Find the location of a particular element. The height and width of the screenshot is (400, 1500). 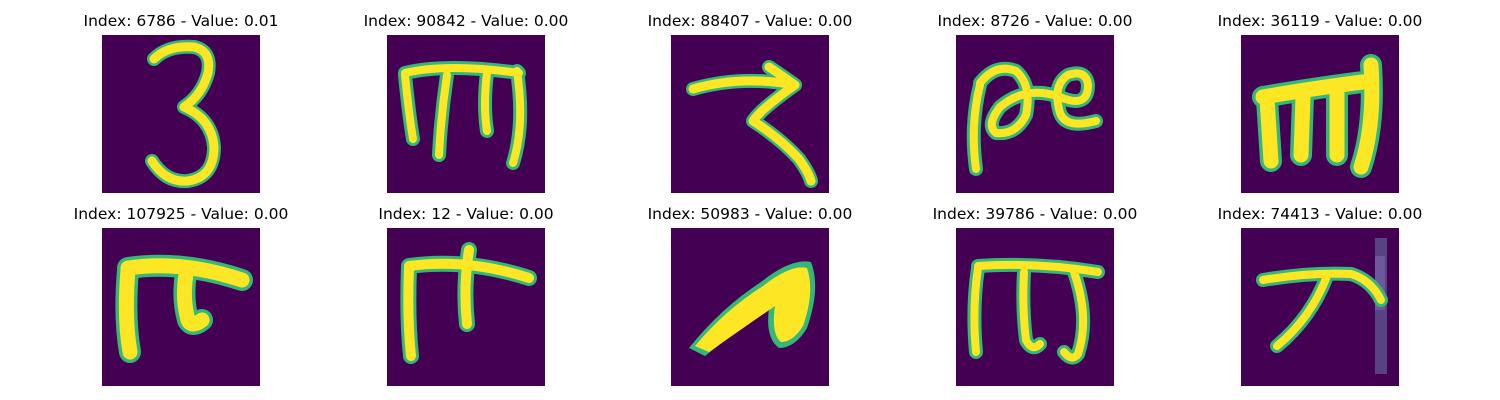

glyph-image-m-hook is located at coordinates (1035, 307).